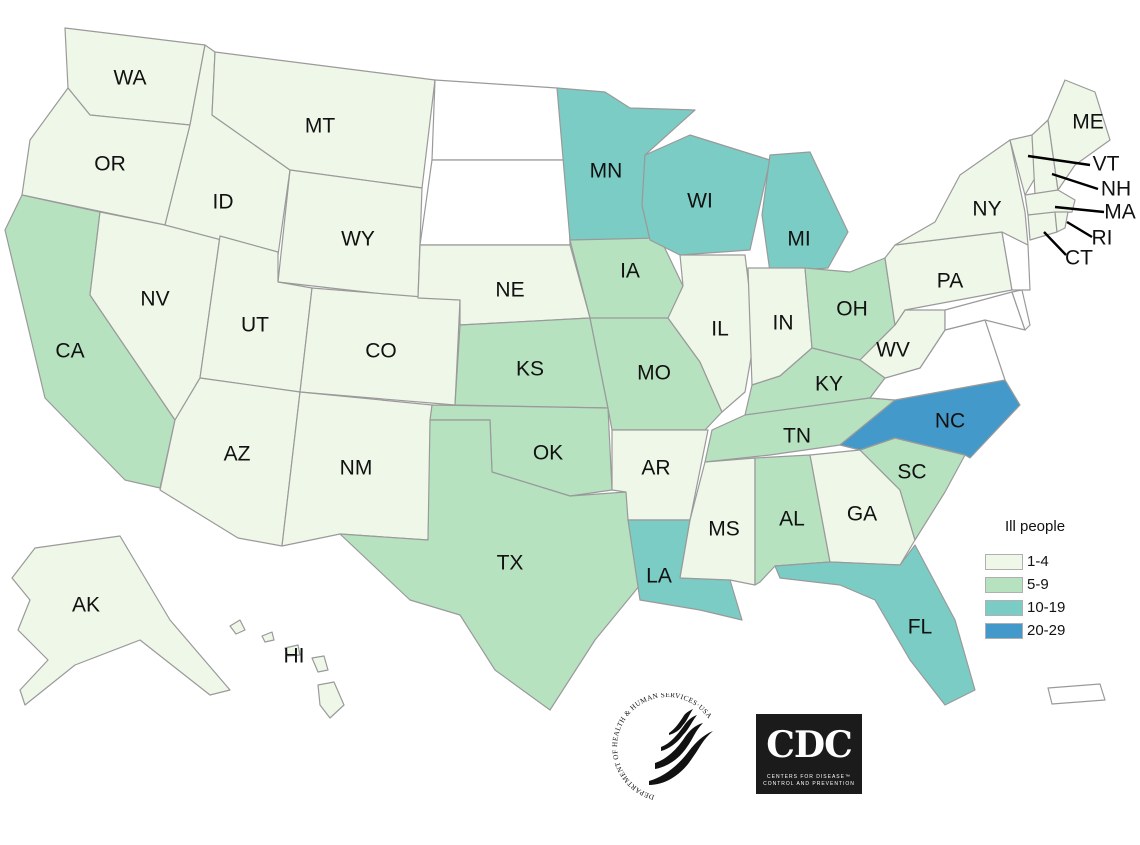  Describe the element at coordinates (287, 669) in the screenshot. I see `state-HI` at that location.